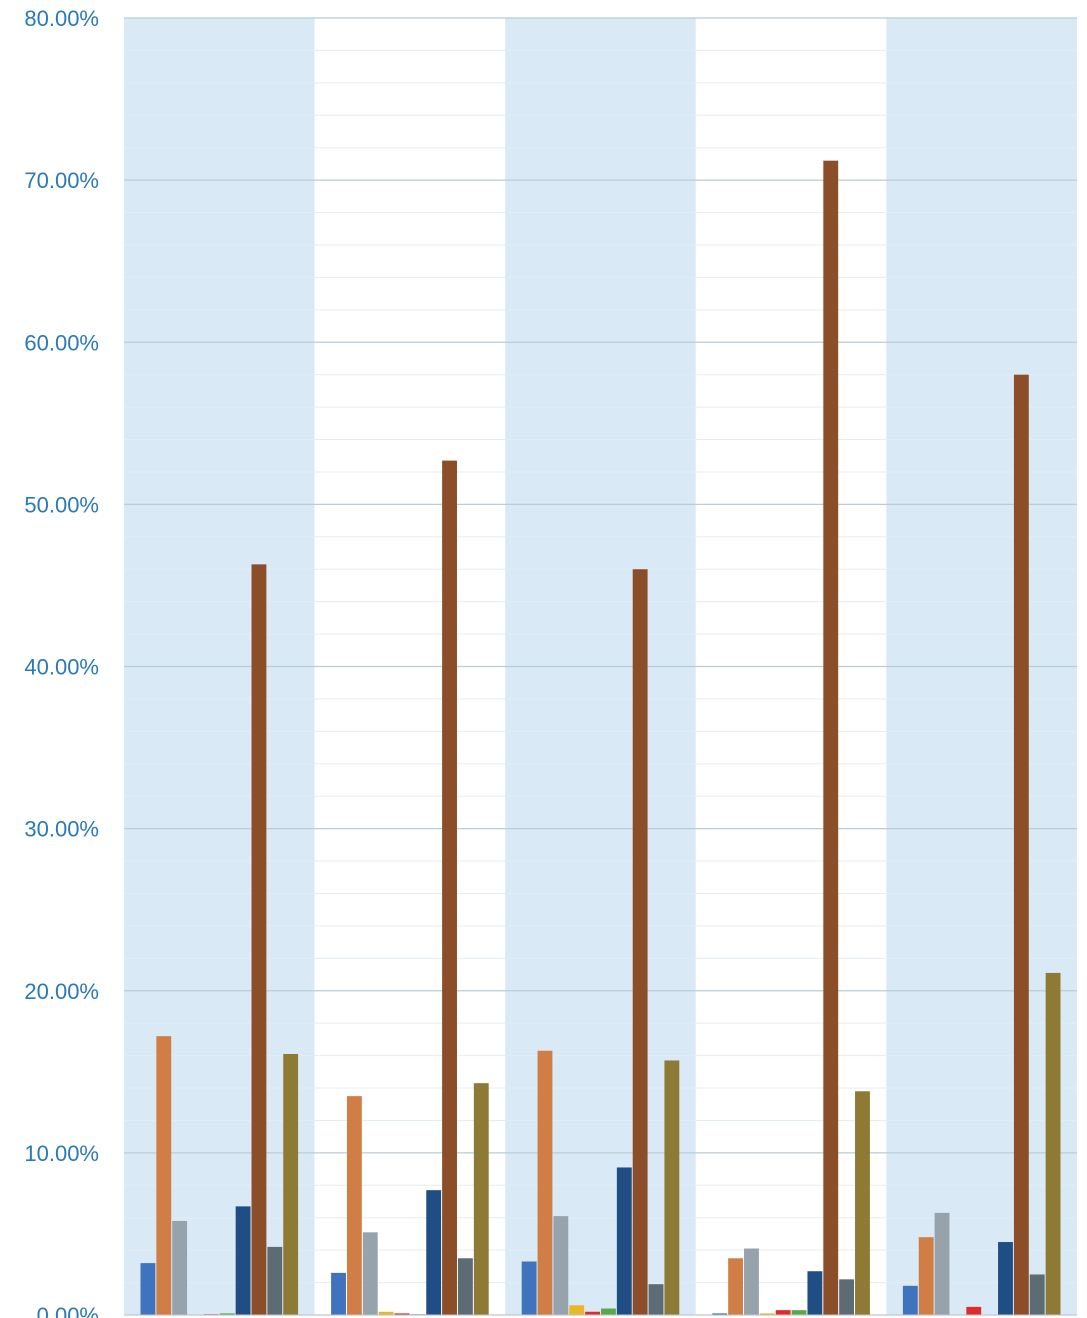  Describe the element at coordinates (61, 667) in the screenshot. I see `y-tick-label: 40.00%` at that location.